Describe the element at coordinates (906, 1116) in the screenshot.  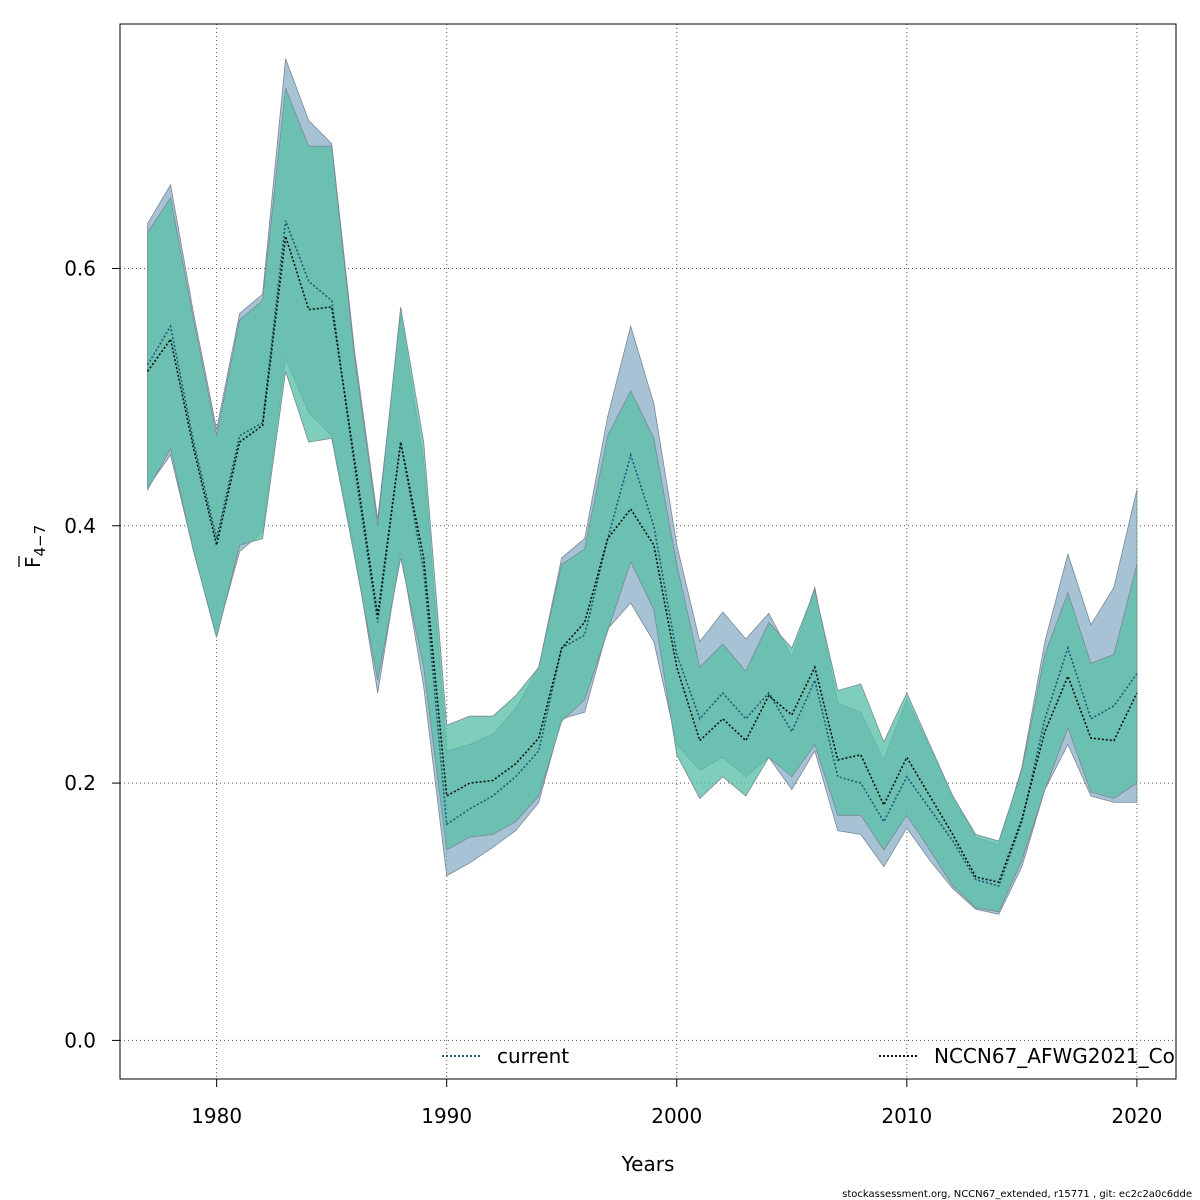
I see `x-tick-label-2010: 2010` at that location.